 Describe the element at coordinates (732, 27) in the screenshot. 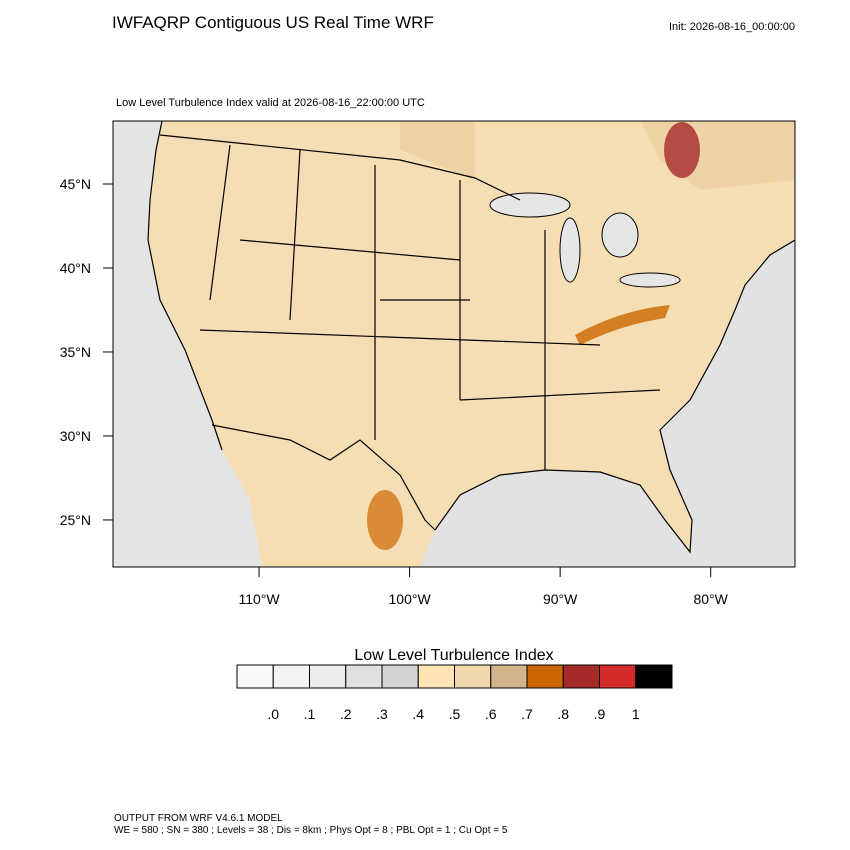

I see `init-time: Init: 2026-08-16_00:00:00` at that location.